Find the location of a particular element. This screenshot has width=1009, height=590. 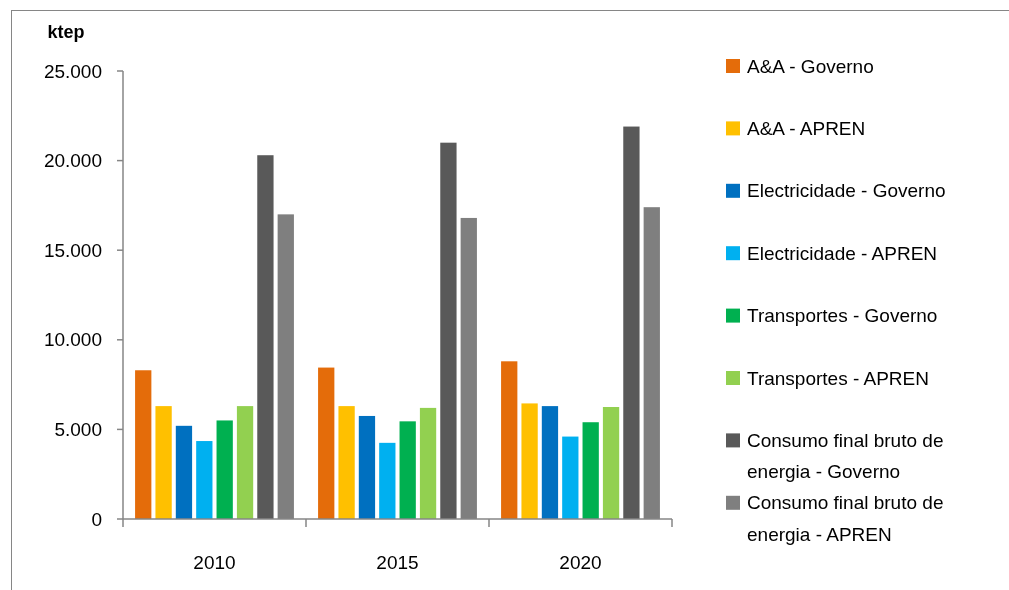

legend-label: Consumo final bruto de energia - APREN is located at coordinates (845, 518).